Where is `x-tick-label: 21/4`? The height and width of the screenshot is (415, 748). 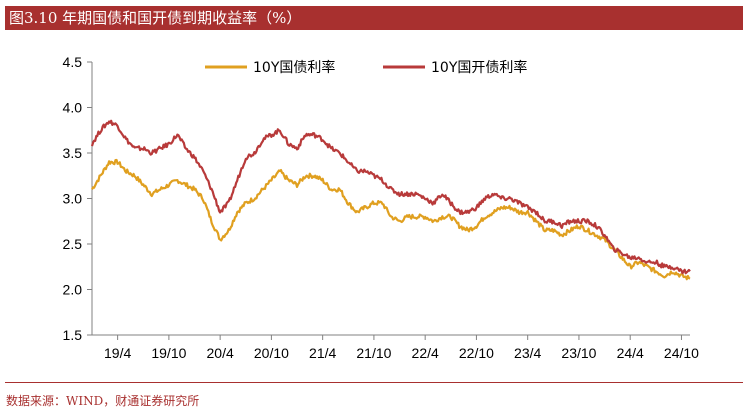 x-tick-label: 21/4 is located at coordinates (322, 353).